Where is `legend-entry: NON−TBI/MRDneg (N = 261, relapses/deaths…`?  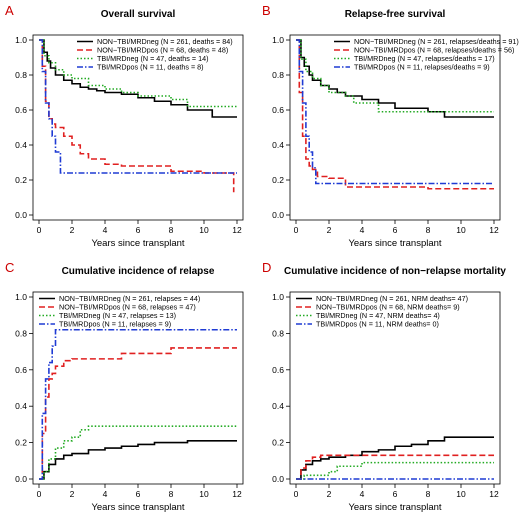
legend-entry: NON−TBI/MRDneg (N = 261, relapses/deaths… is located at coordinates (436, 41).